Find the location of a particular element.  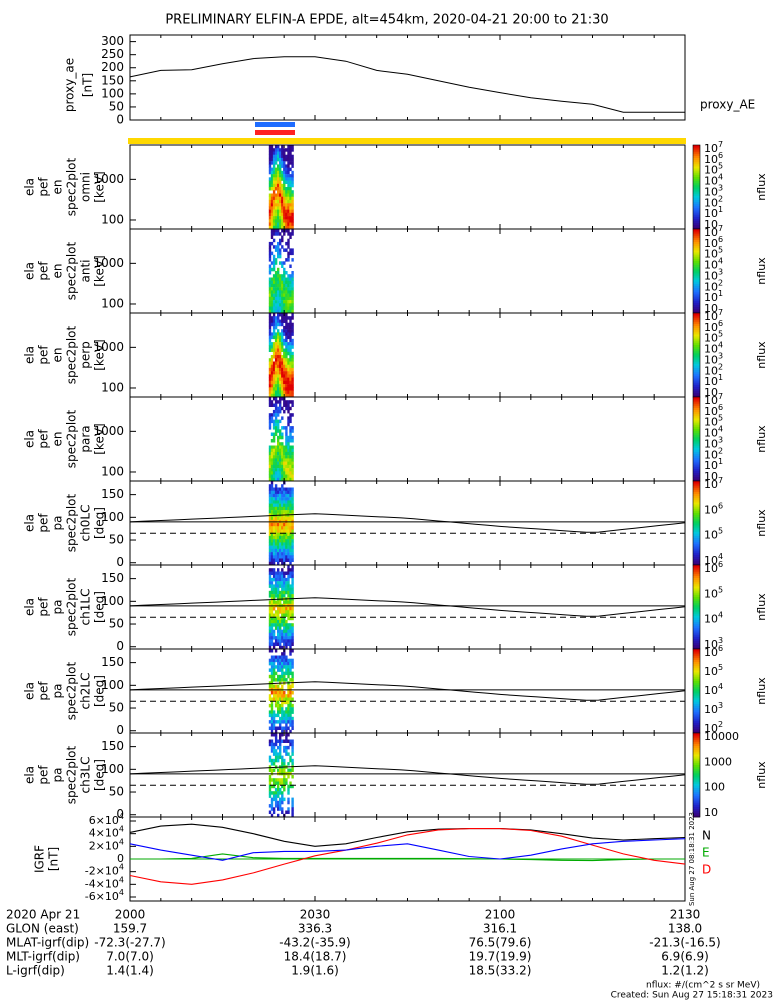

footer-row-value: 2130 is located at coordinates (685, 915).